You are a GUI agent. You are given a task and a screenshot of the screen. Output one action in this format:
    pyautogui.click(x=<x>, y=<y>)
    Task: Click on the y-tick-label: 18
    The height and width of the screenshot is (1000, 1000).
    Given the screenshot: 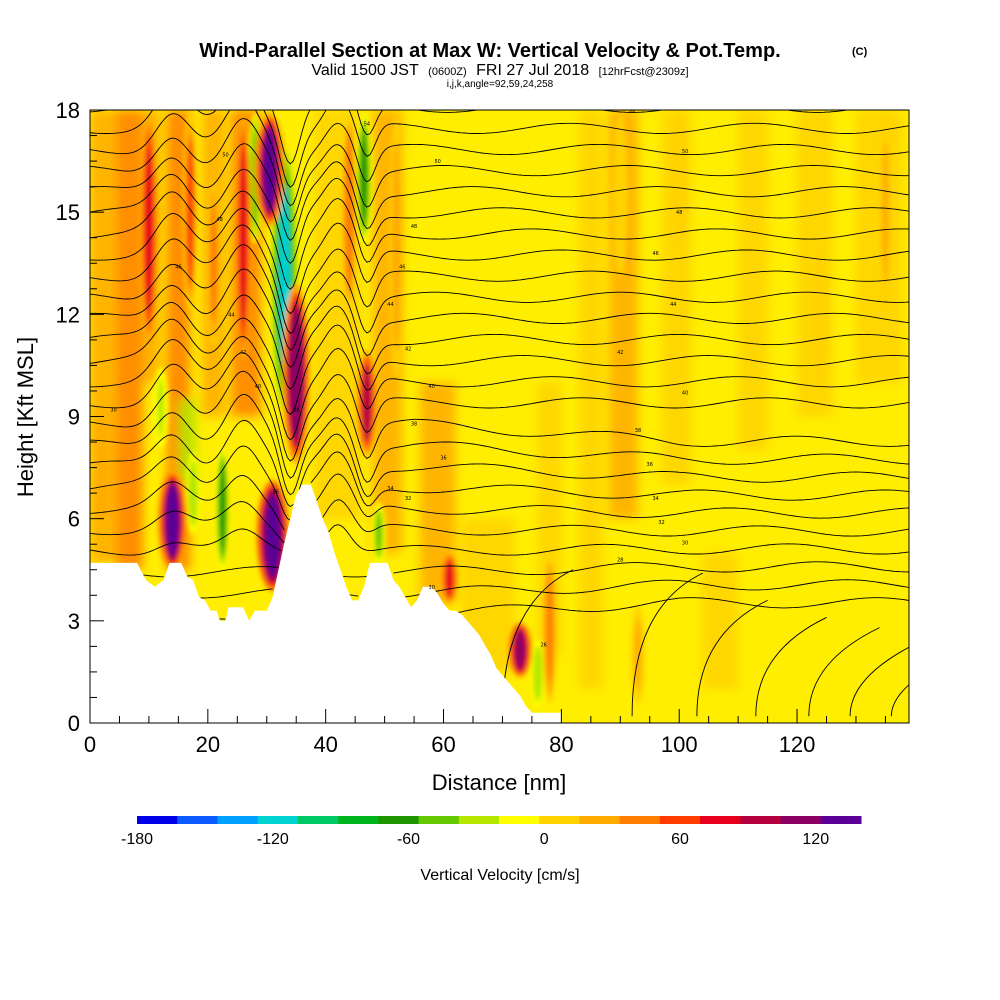 What is the action you would take?
    pyautogui.click(x=68, y=110)
    